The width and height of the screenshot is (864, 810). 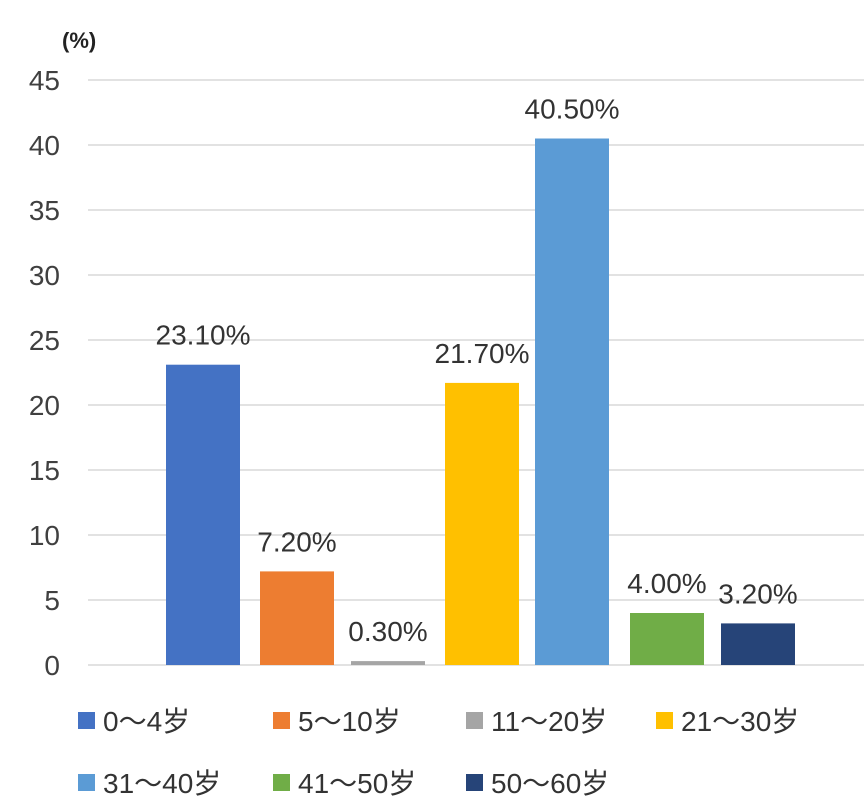 I want to click on legend-label: 21～30岁, so click(x=740, y=721).